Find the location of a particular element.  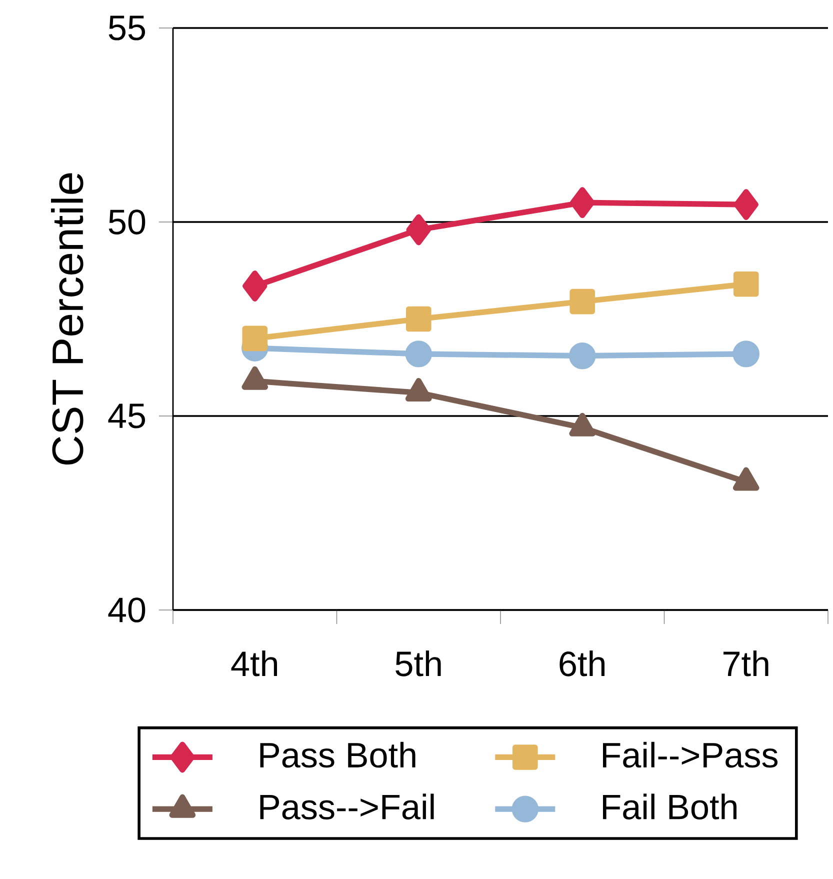

x-tick-label: 4th is located at coordinates (254, 663).